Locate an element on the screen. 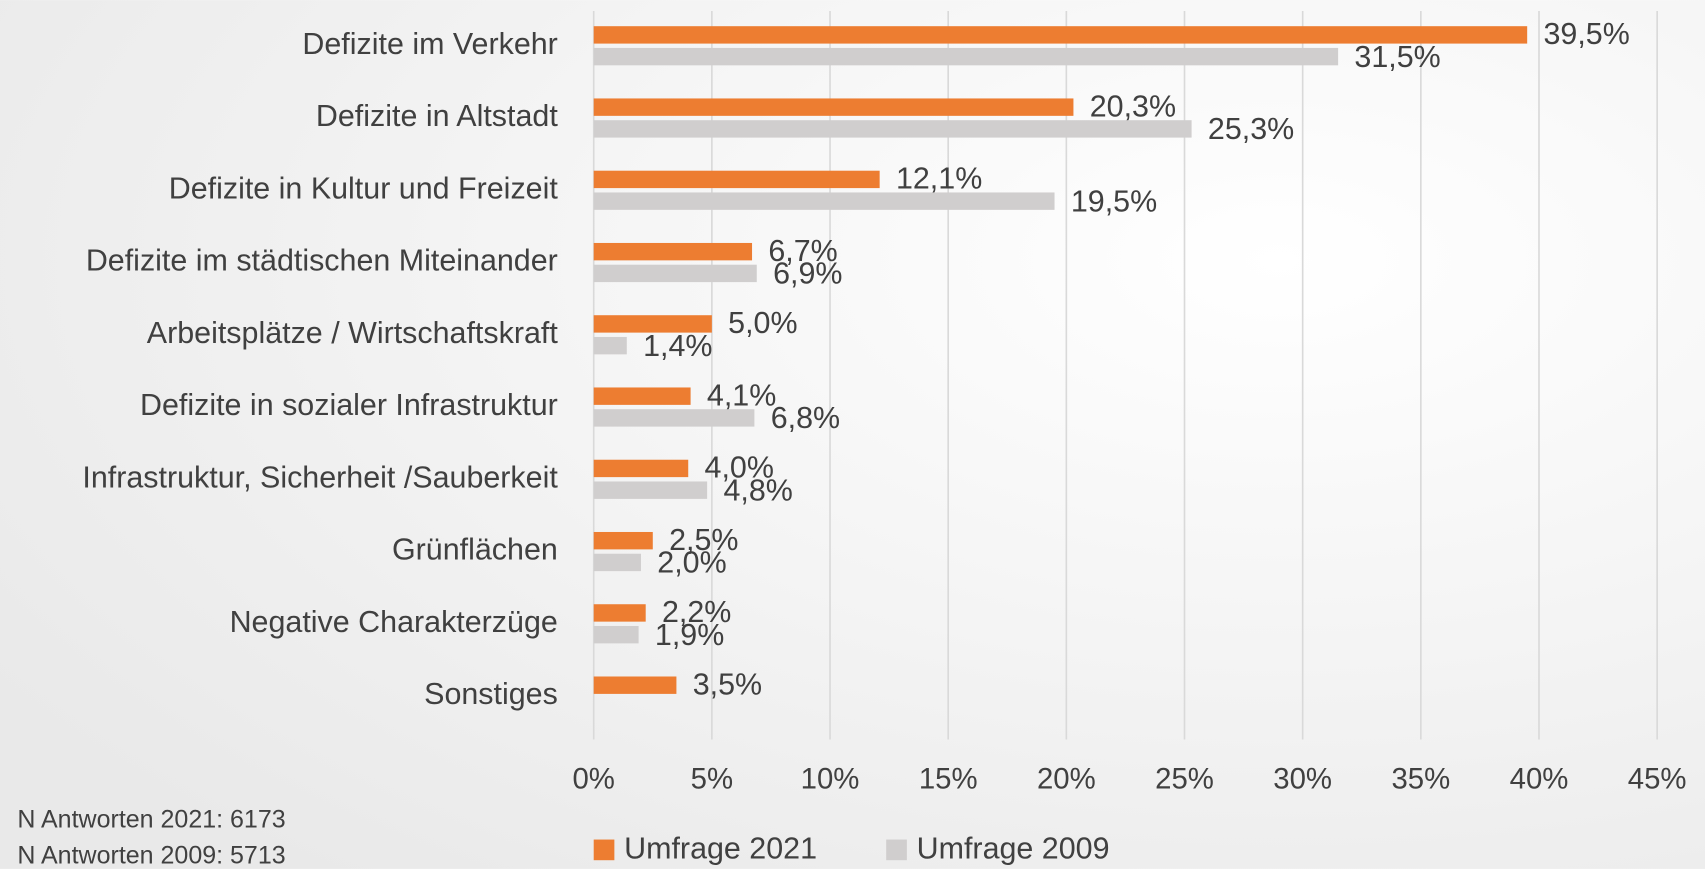 This screenshot has height=869, width=1705. category-label: Defizite in Altstadt is located at coordinates (437, 116).